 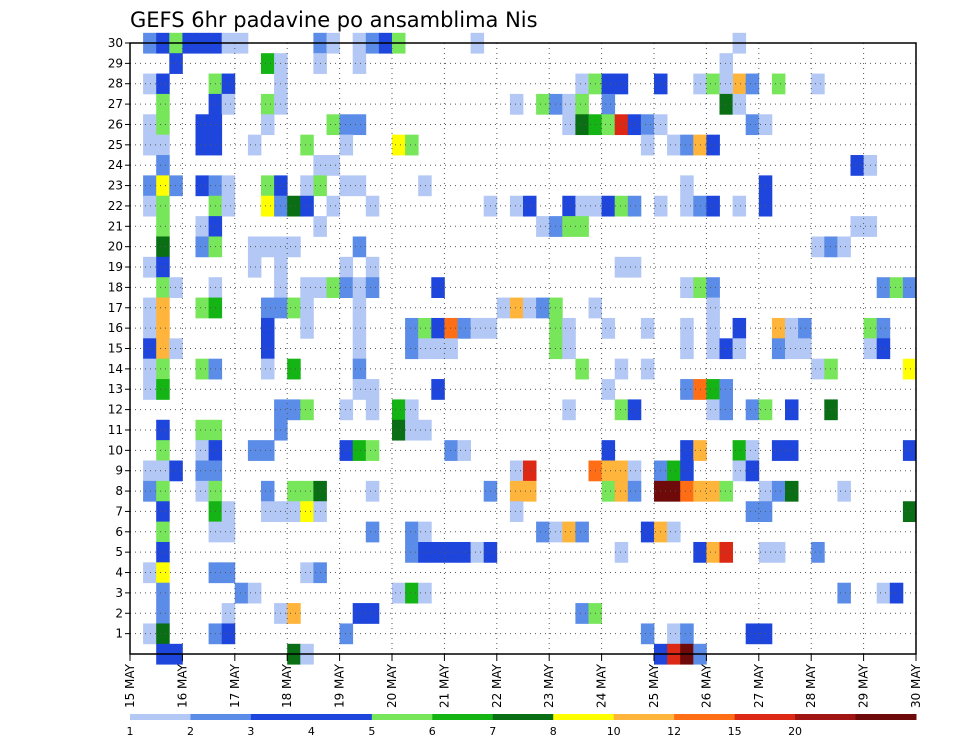 I want to click on x-tick-label: 18 MAY, so click(x=287, y=685).